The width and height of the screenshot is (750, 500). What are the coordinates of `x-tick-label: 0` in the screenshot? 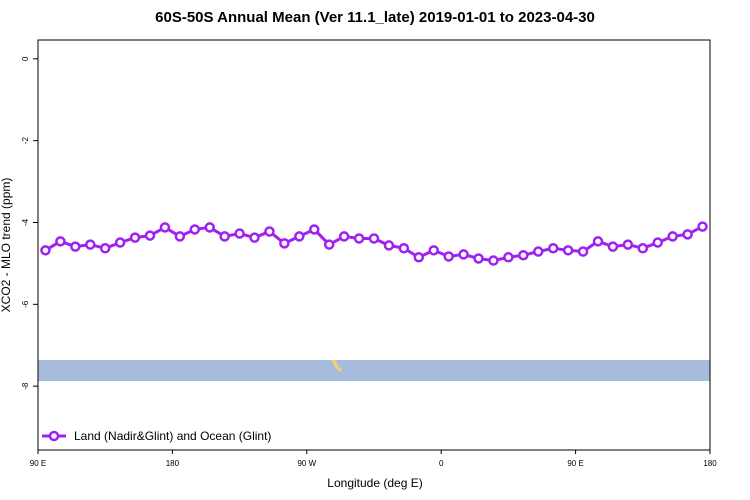 It's located at (441, 463).